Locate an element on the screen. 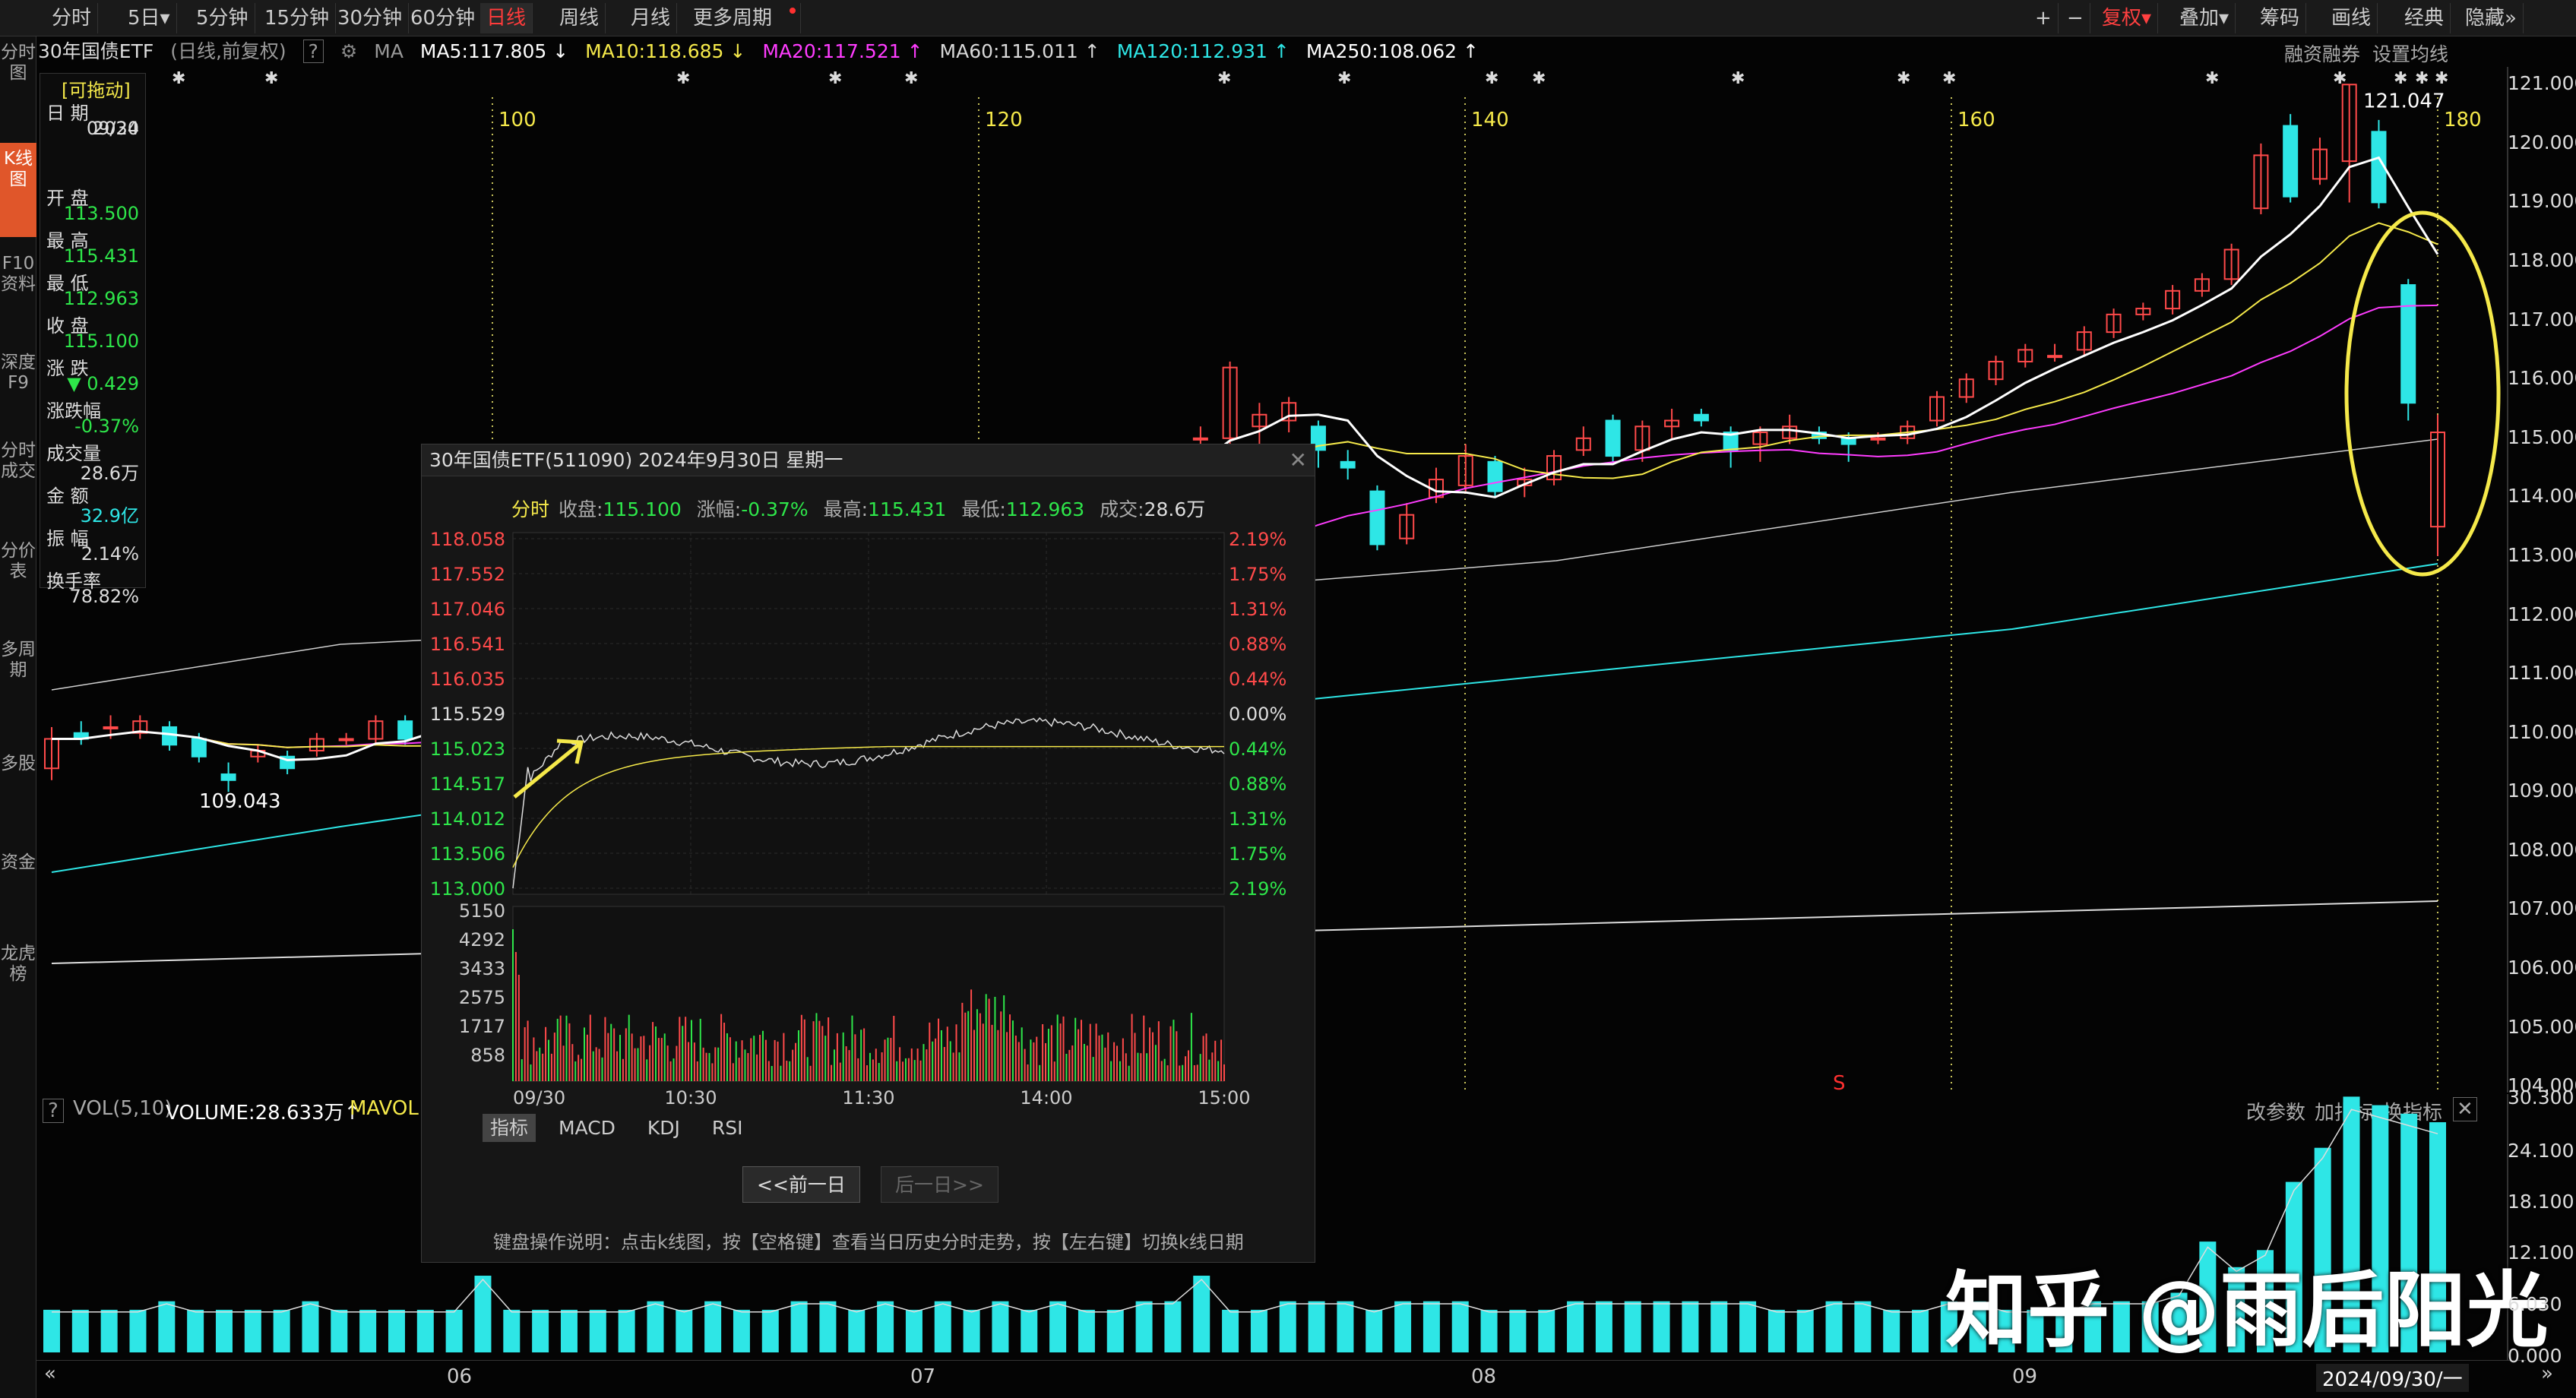 Image resolution: width=2576 pixels, height=1398 pixels. zoom-in-button: + is located at coordinates (2044, 18).